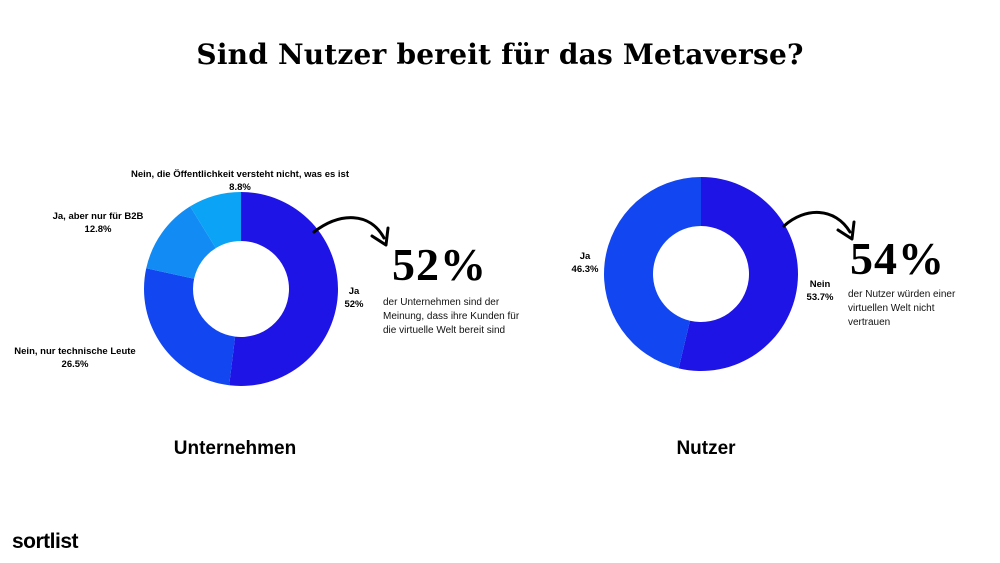 This screenshot has height=563, width=1000. What do you see at coordinates (706, 448) in the screenshot?
I see `chart-title-nutzer: Nutzer` at bounding box center [706, 448].